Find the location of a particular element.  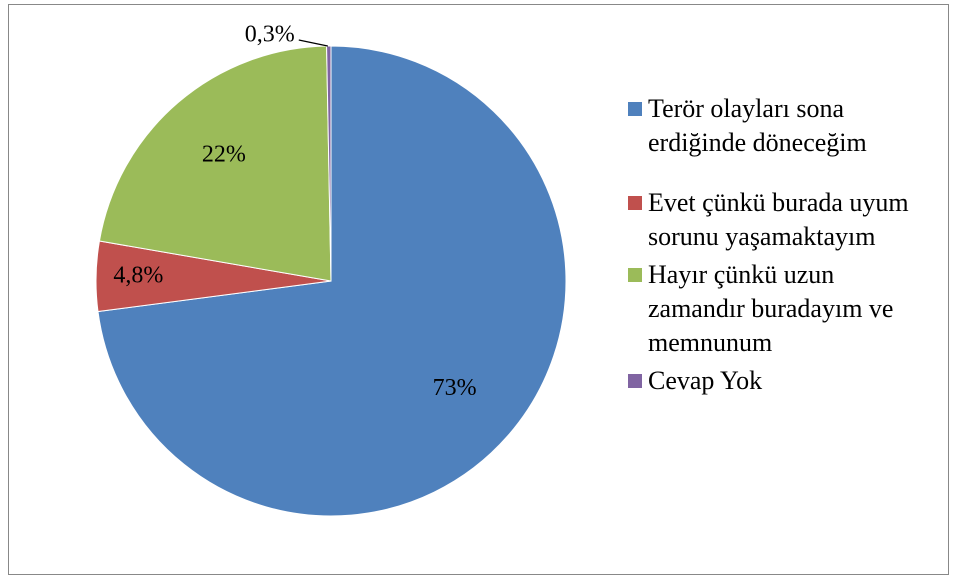

data-label: 4,8% is located at coordinates (138, 276).